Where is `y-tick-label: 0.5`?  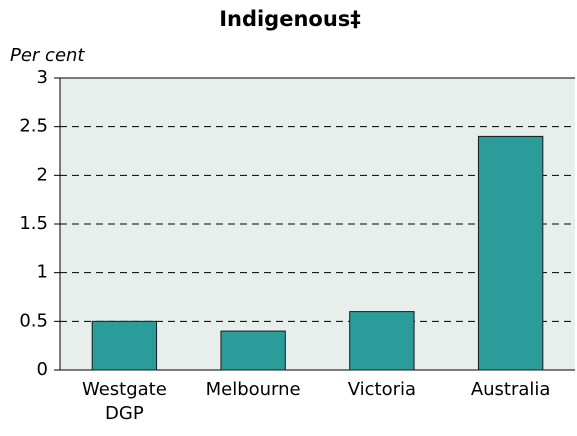 y-tick-label: 0.5 is located at coordinates (33, 320).